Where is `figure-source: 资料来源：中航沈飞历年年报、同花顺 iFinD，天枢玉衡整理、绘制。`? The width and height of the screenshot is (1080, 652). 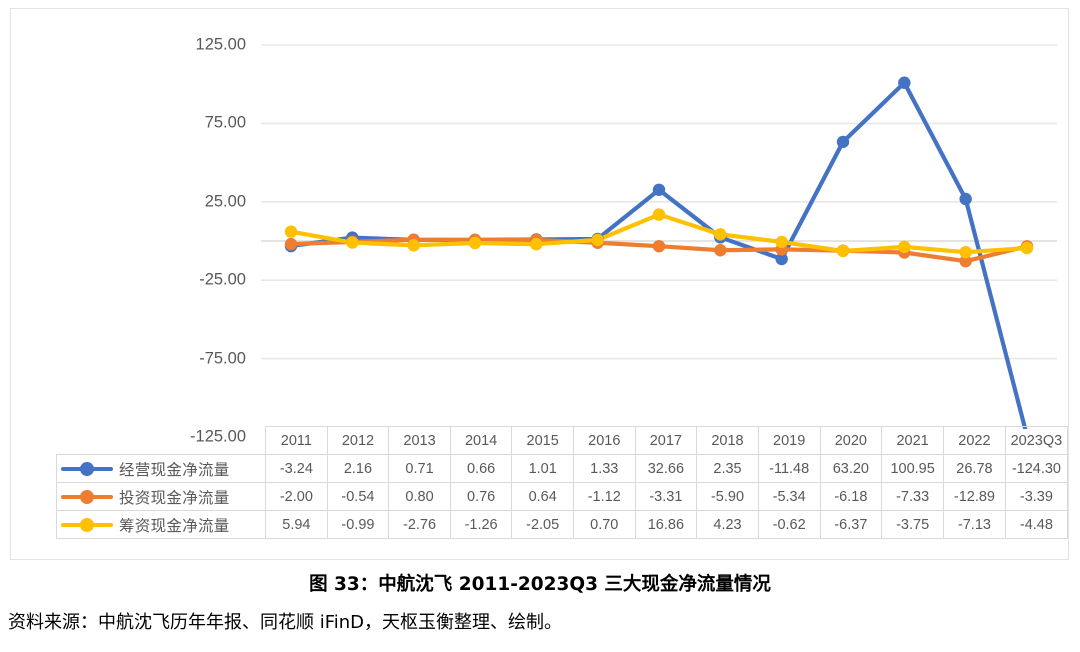
figure-source: 资料来源：中航沈飞历年年报、同花顺 iFinD，天枢玉衡整理、绘制。 is located at coordinates (285, 622).